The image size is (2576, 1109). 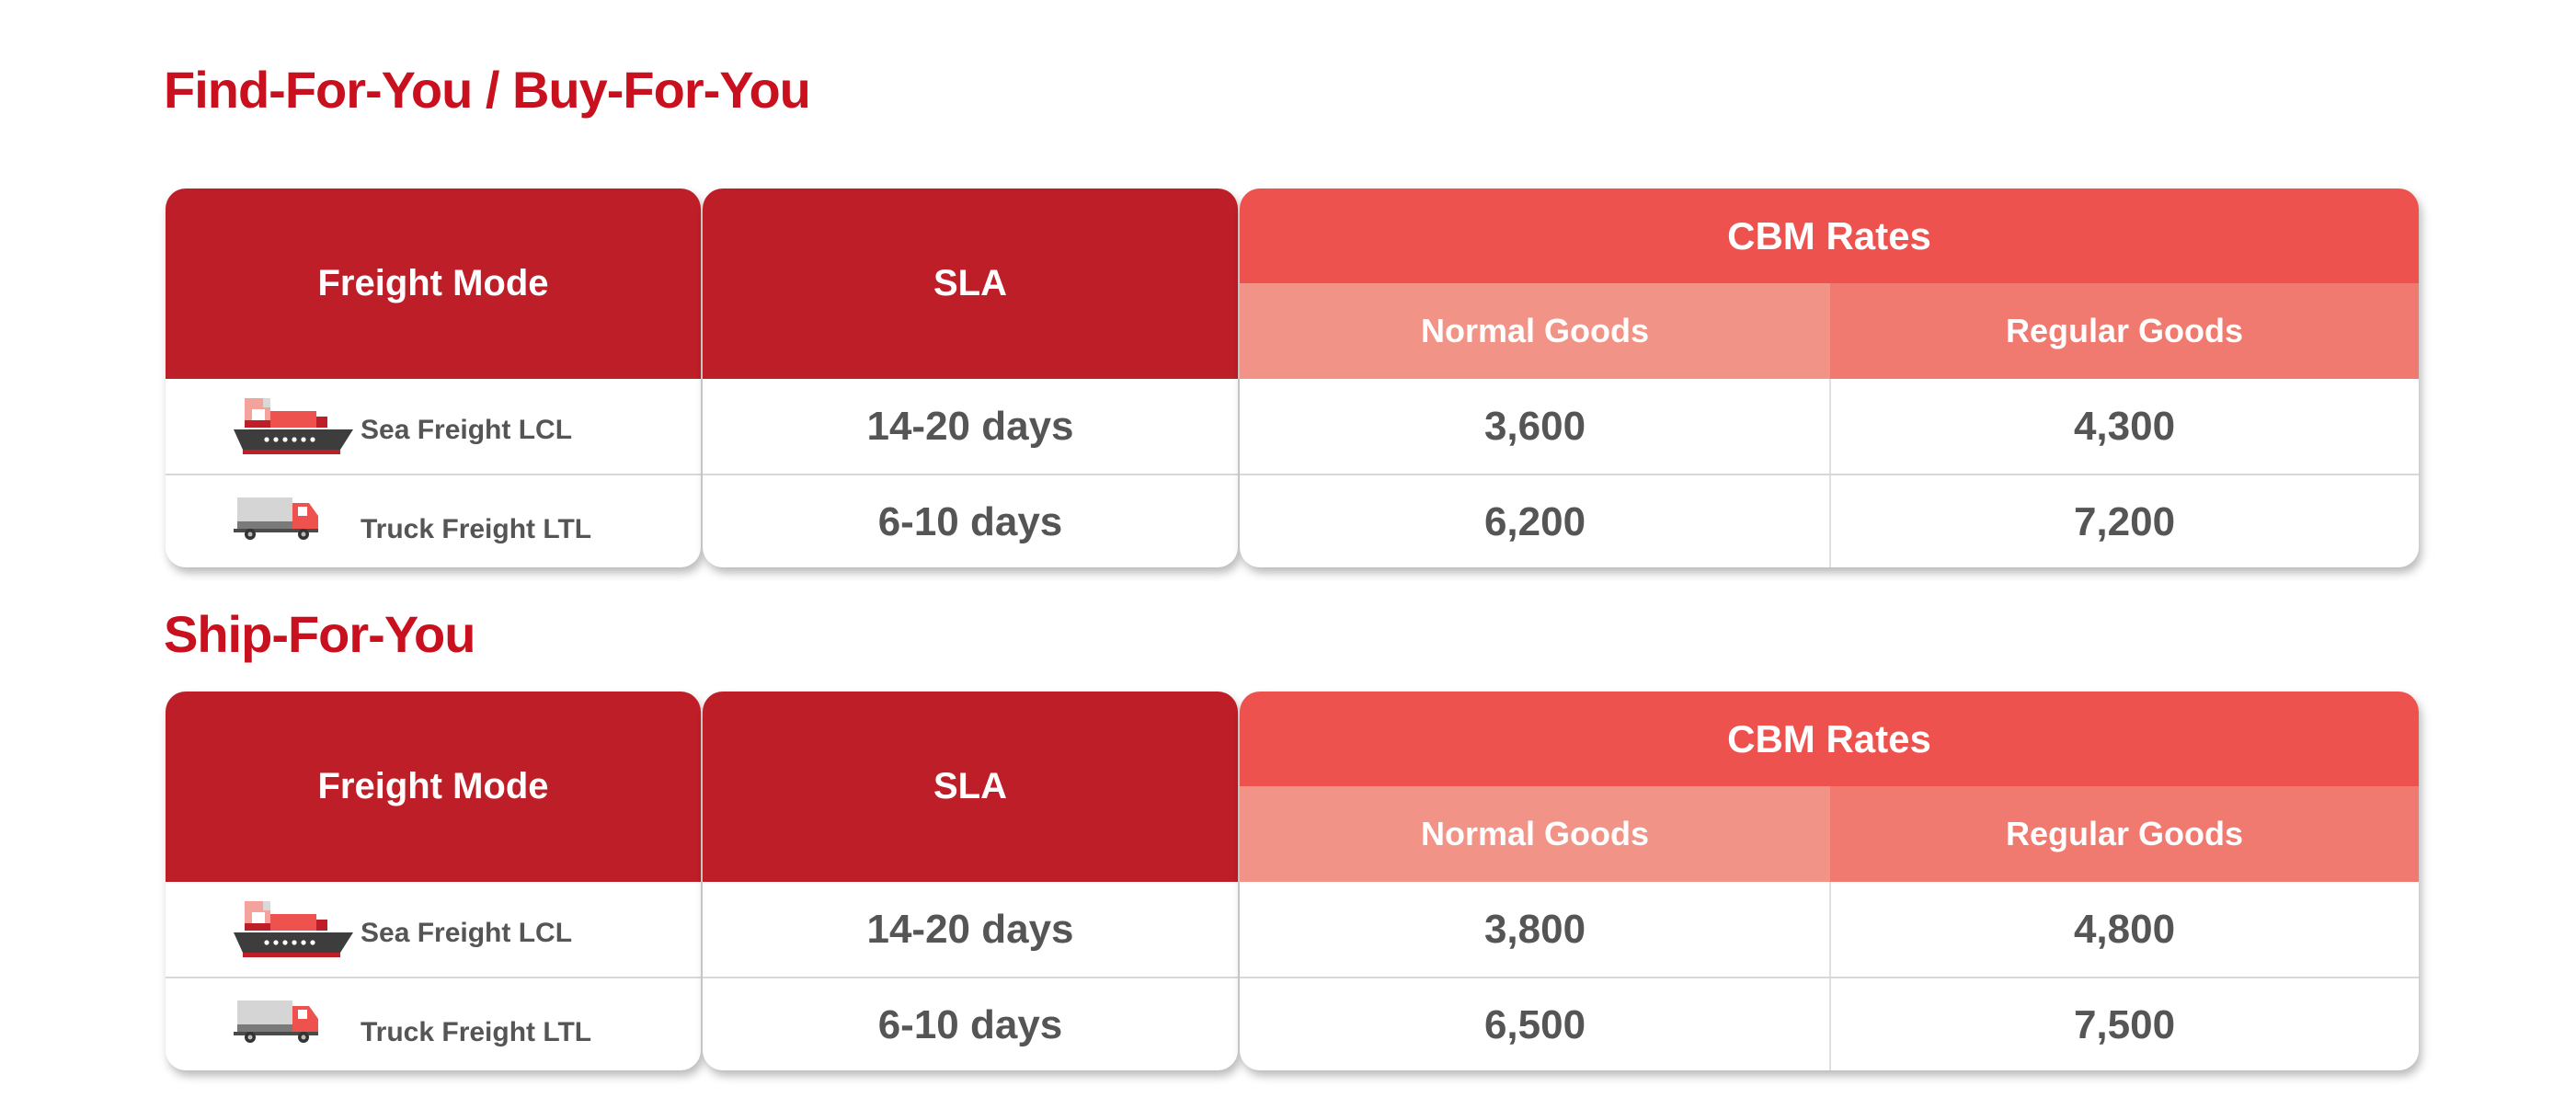 I want to click on regular-goods-rate: 7,500, so click(x=2125, y=1024).